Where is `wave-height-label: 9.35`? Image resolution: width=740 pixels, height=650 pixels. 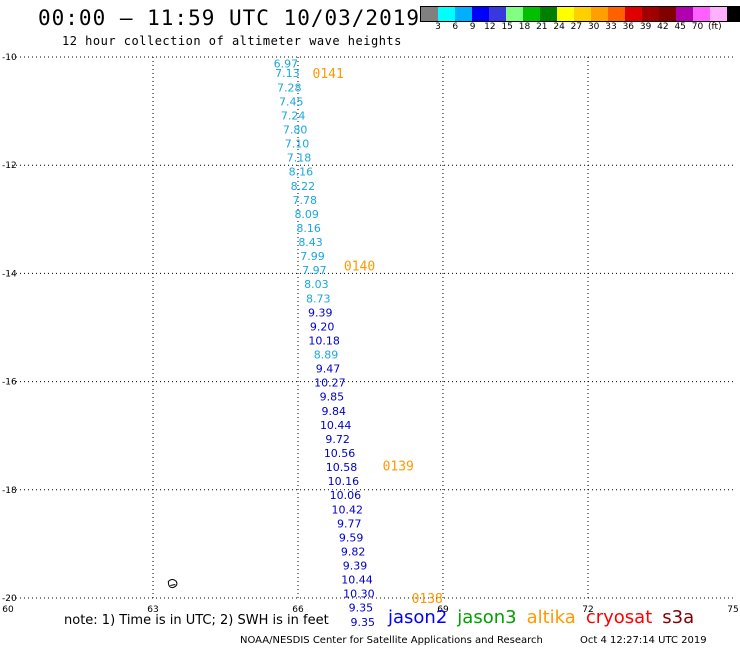 wave-height-label: 9.35 is located at coordinates (363, 622).